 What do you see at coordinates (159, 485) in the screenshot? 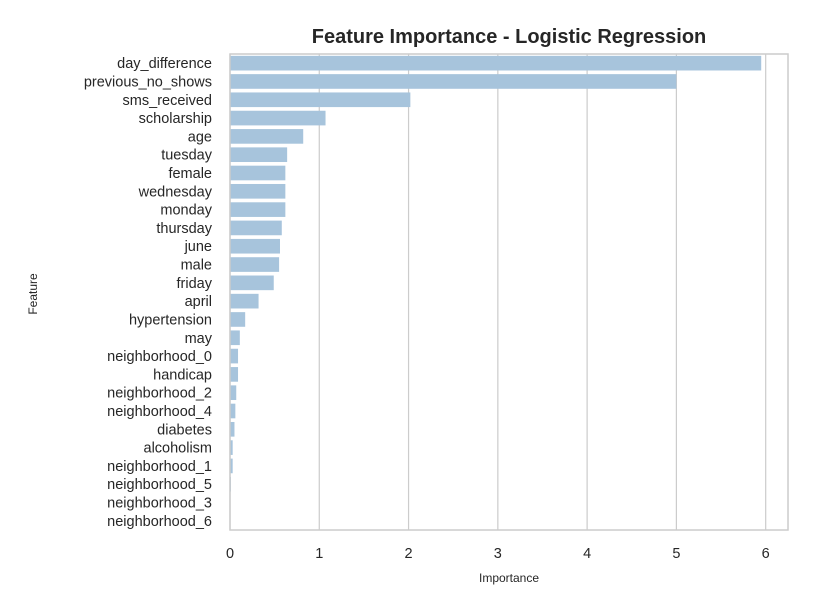
I see `category-label: neighborhood_5` at bounding box center [159, 485].